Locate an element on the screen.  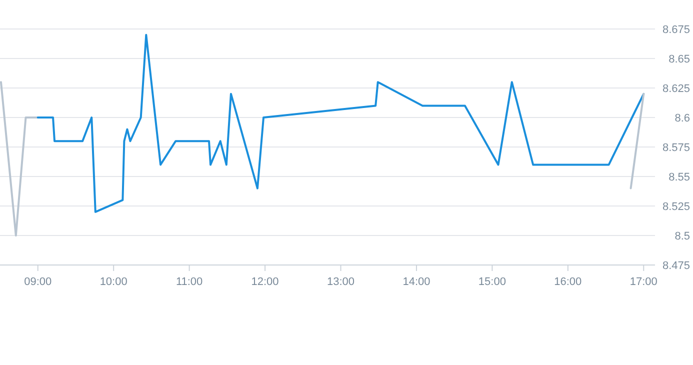
x-tick-label: 10:00 is located at coordinates (114, 282).